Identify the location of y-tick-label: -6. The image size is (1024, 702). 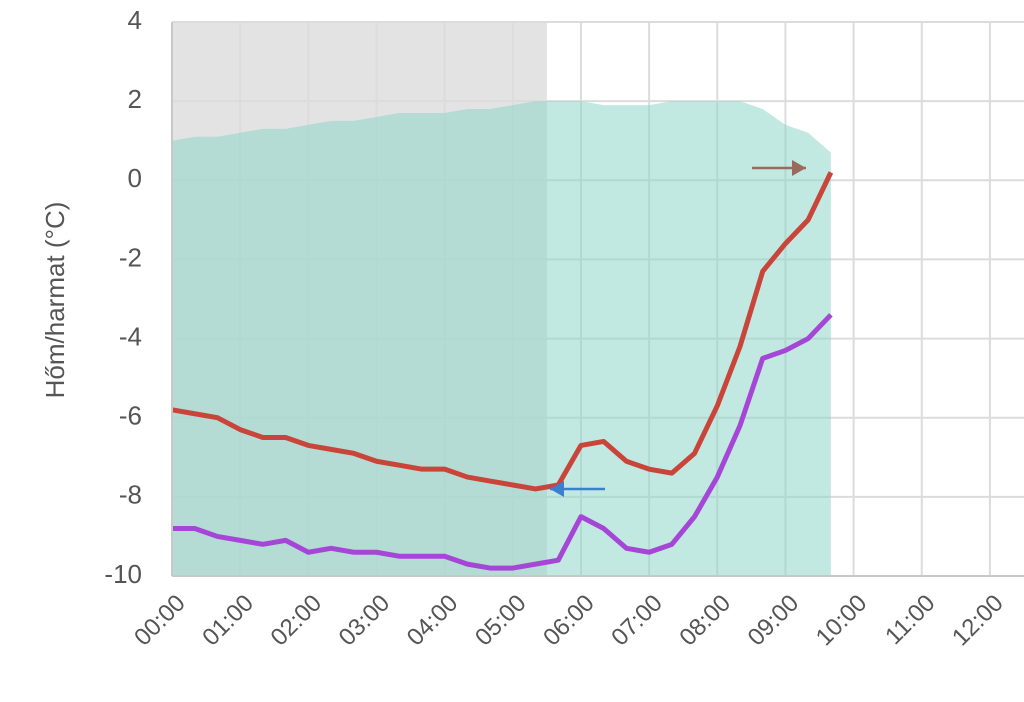
(130, 416).